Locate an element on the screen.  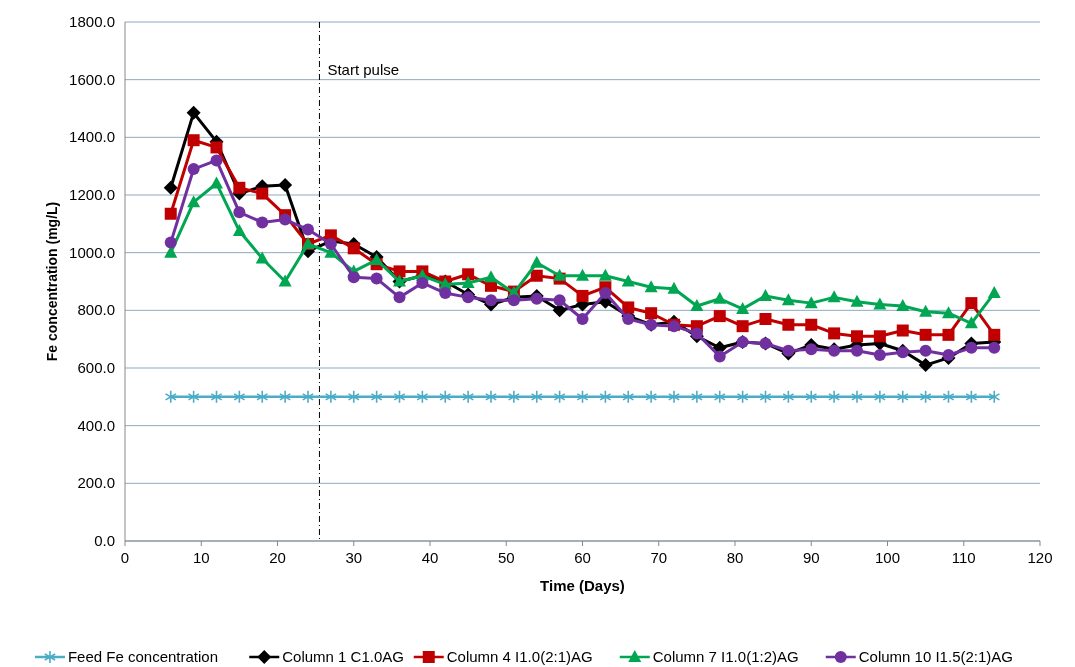
legend-label: Feed Fe concentration is located at coordinates (143, 656).